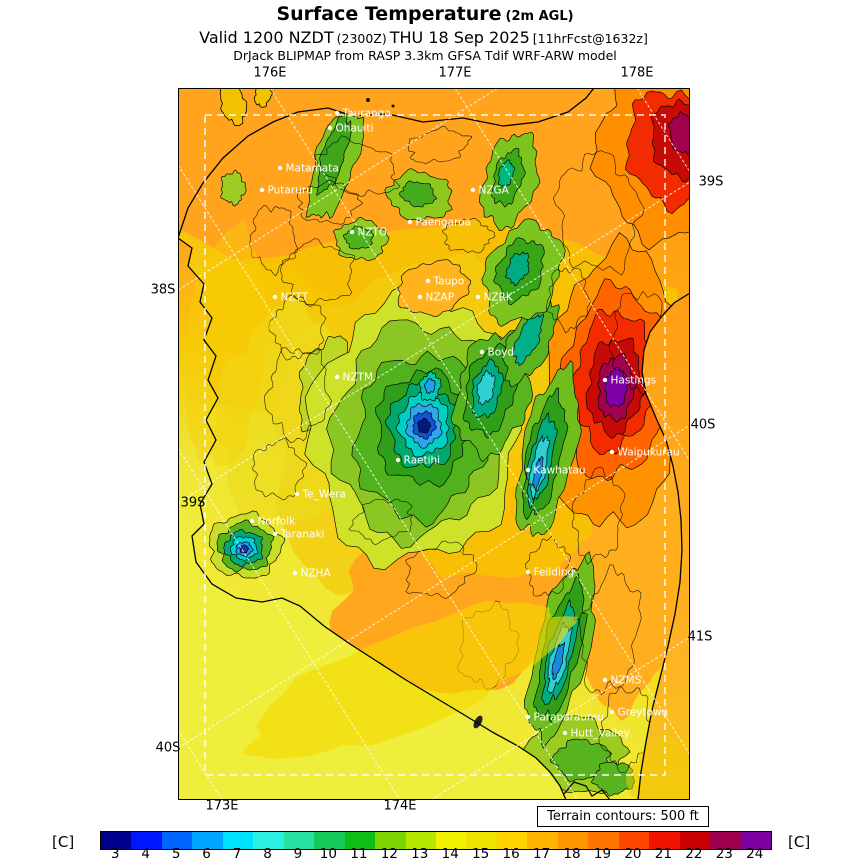 The width and height of the screenshot is (850, 860). What do you see at coordinates (206, 853) in the screenshot?
I see `colorbar-value: 6` at bounding box center [206, 853].